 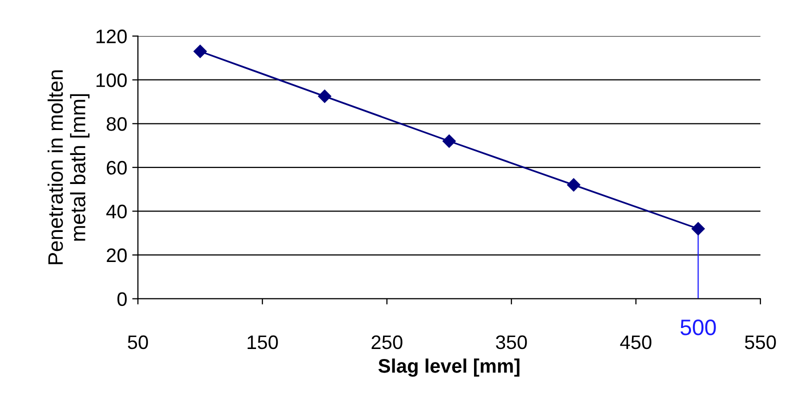 What do you see at coordinates (111, 37) in the screenshot?
I see `y-tick-label: 120` at bounding box center [111, 37].